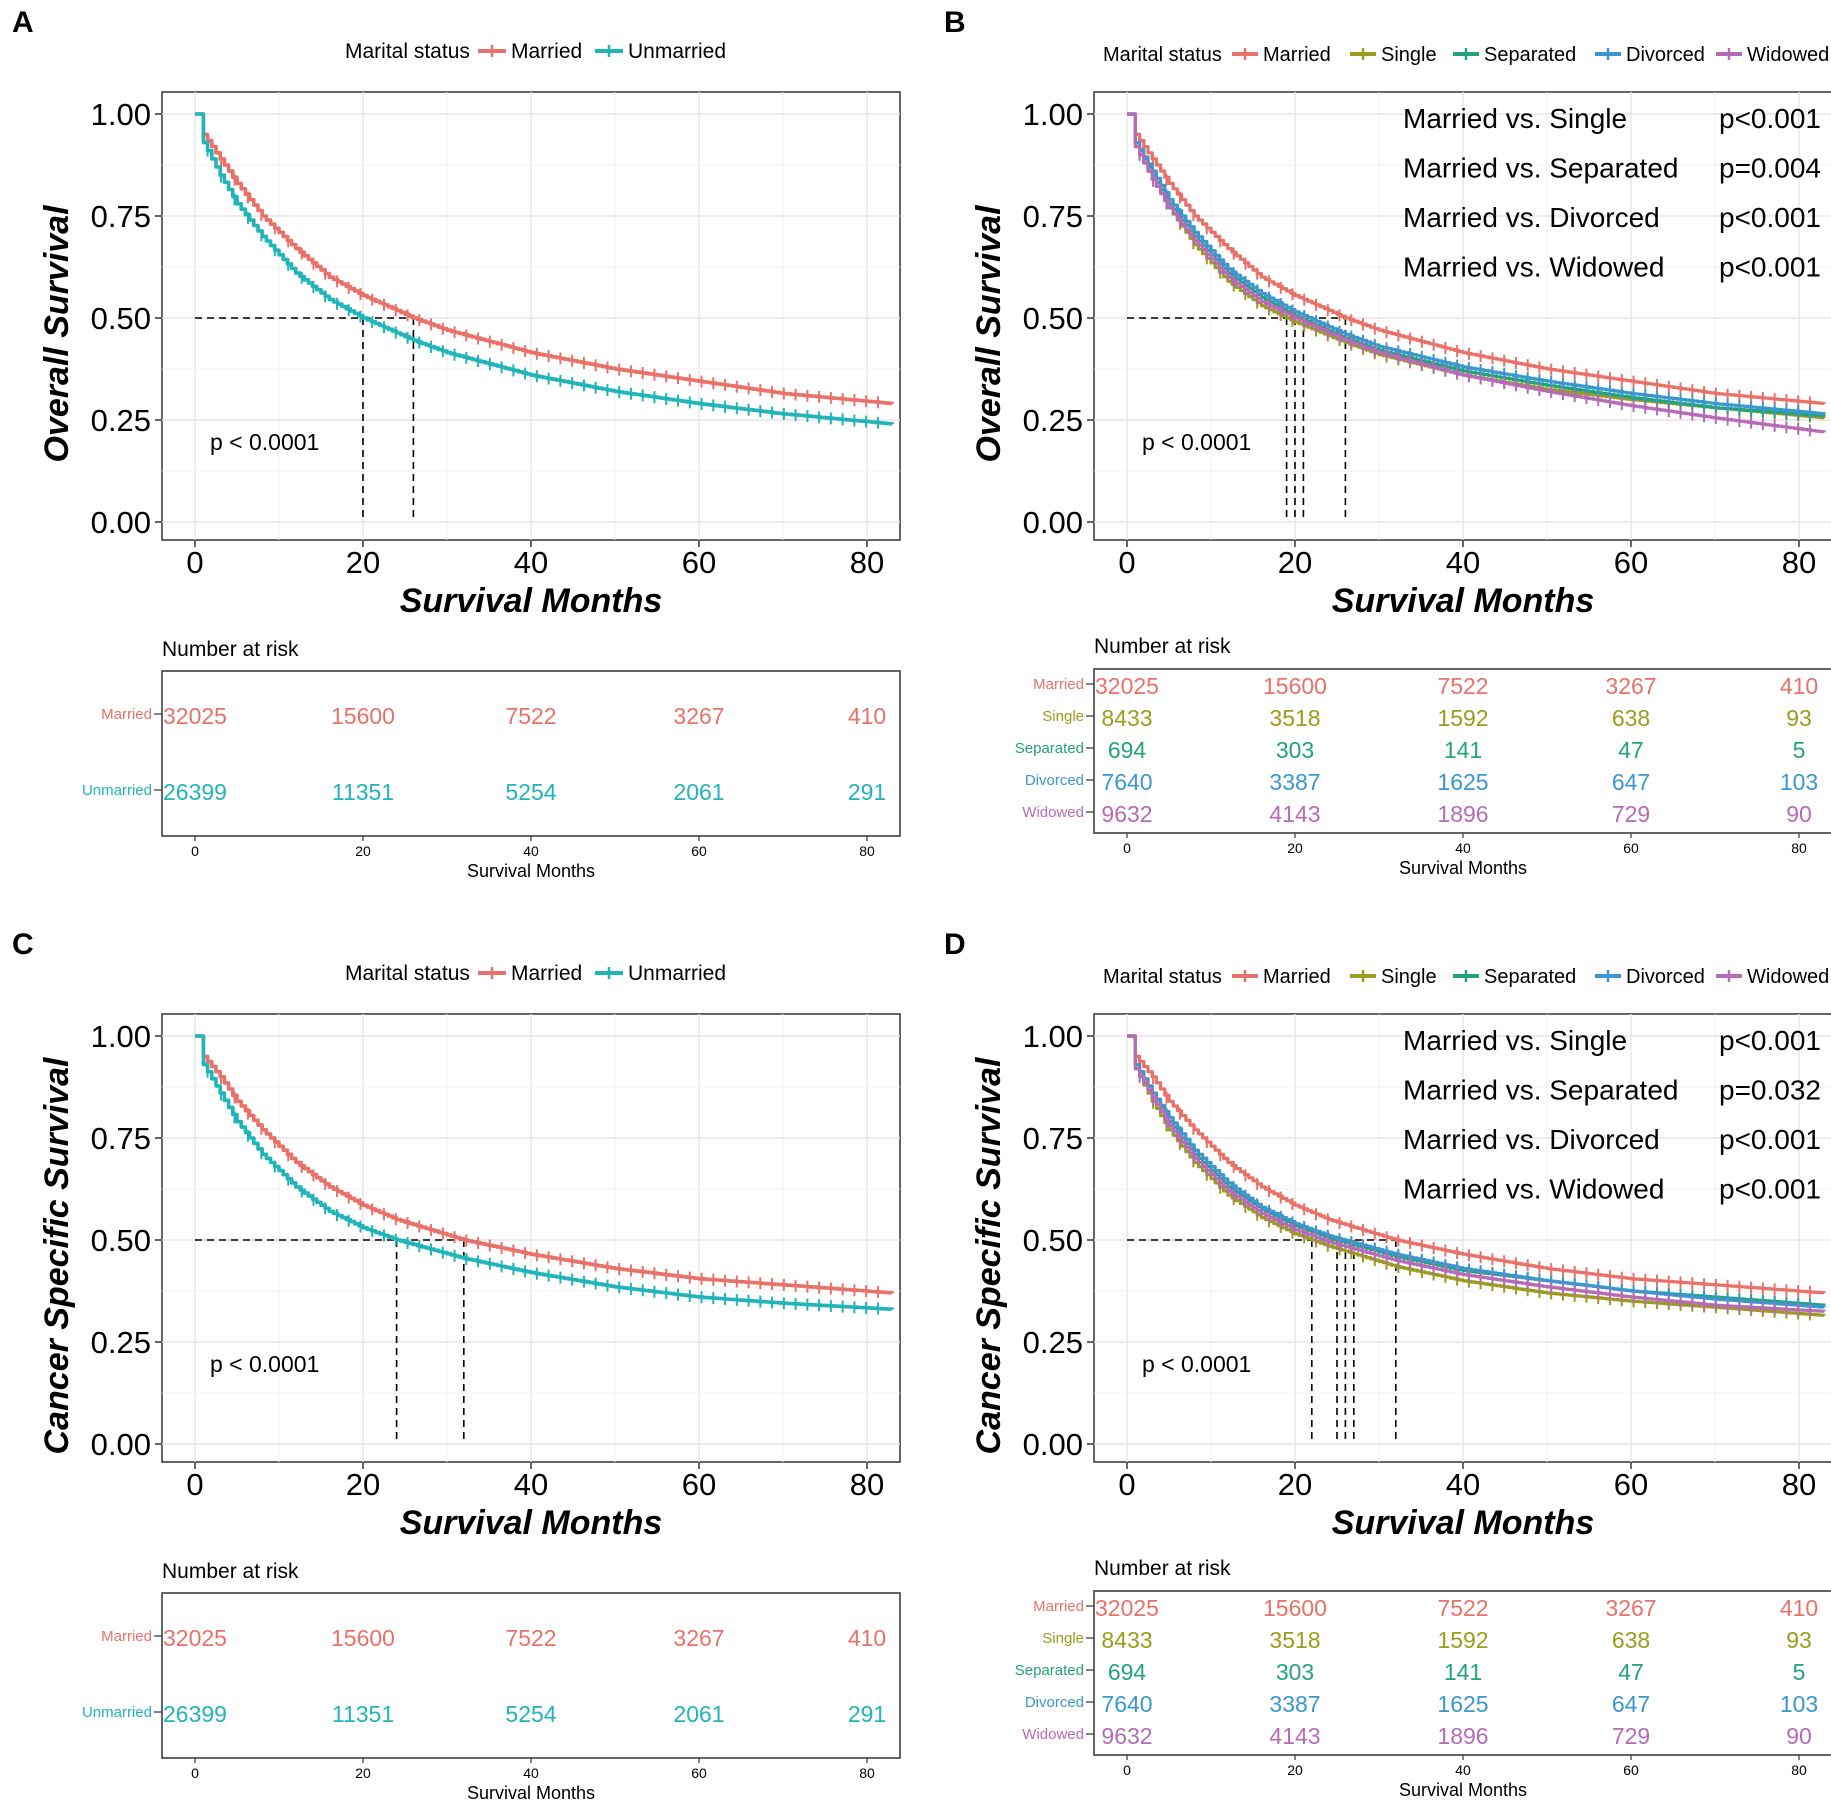 This screenshot has height=1801, width=1831. I want to click on risk-value: 93, so click(1799, 718).